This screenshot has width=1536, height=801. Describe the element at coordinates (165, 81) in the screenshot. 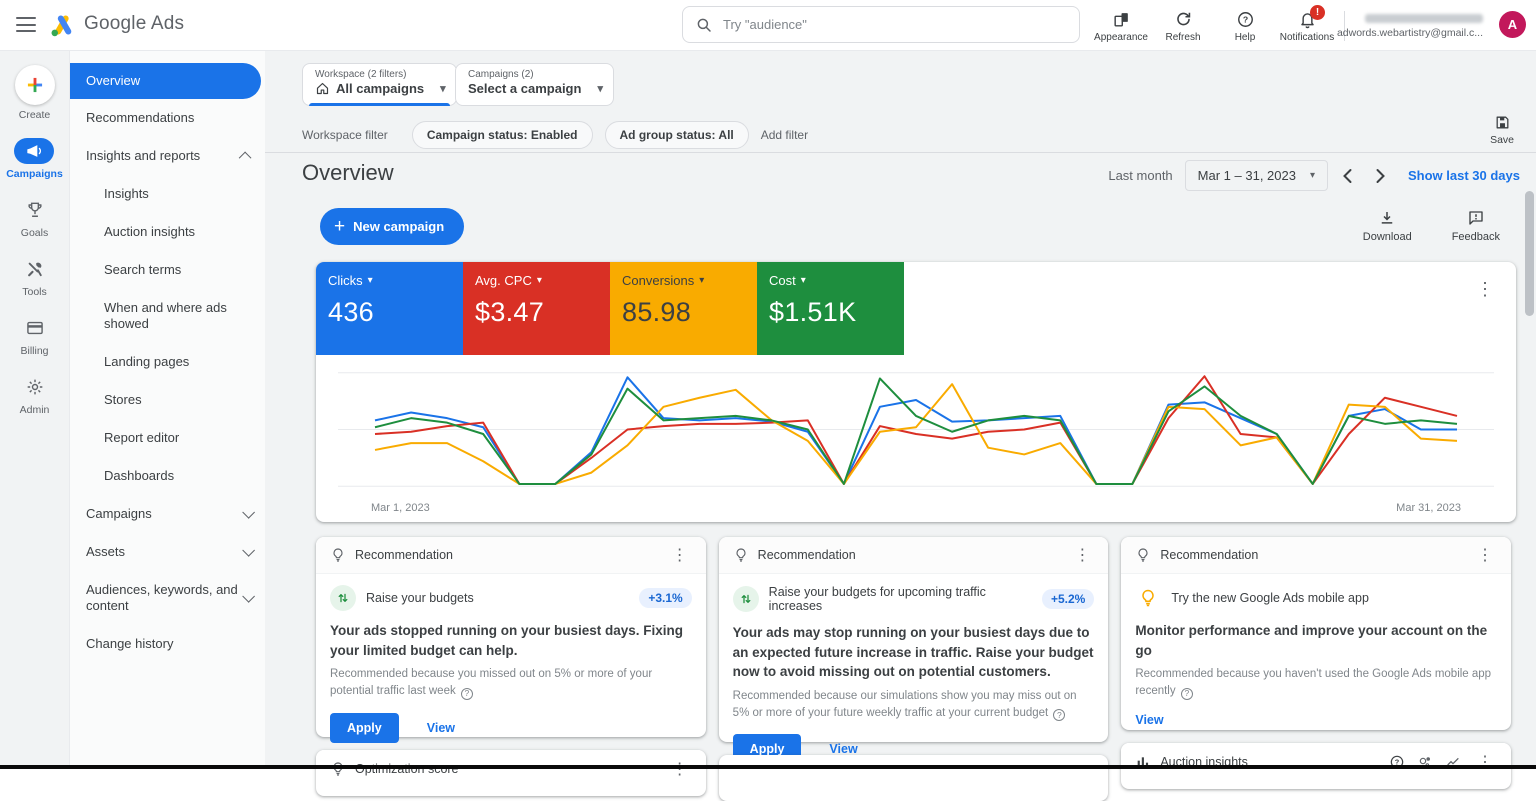

I see `sidebar-item-overview: Overview` at that location.